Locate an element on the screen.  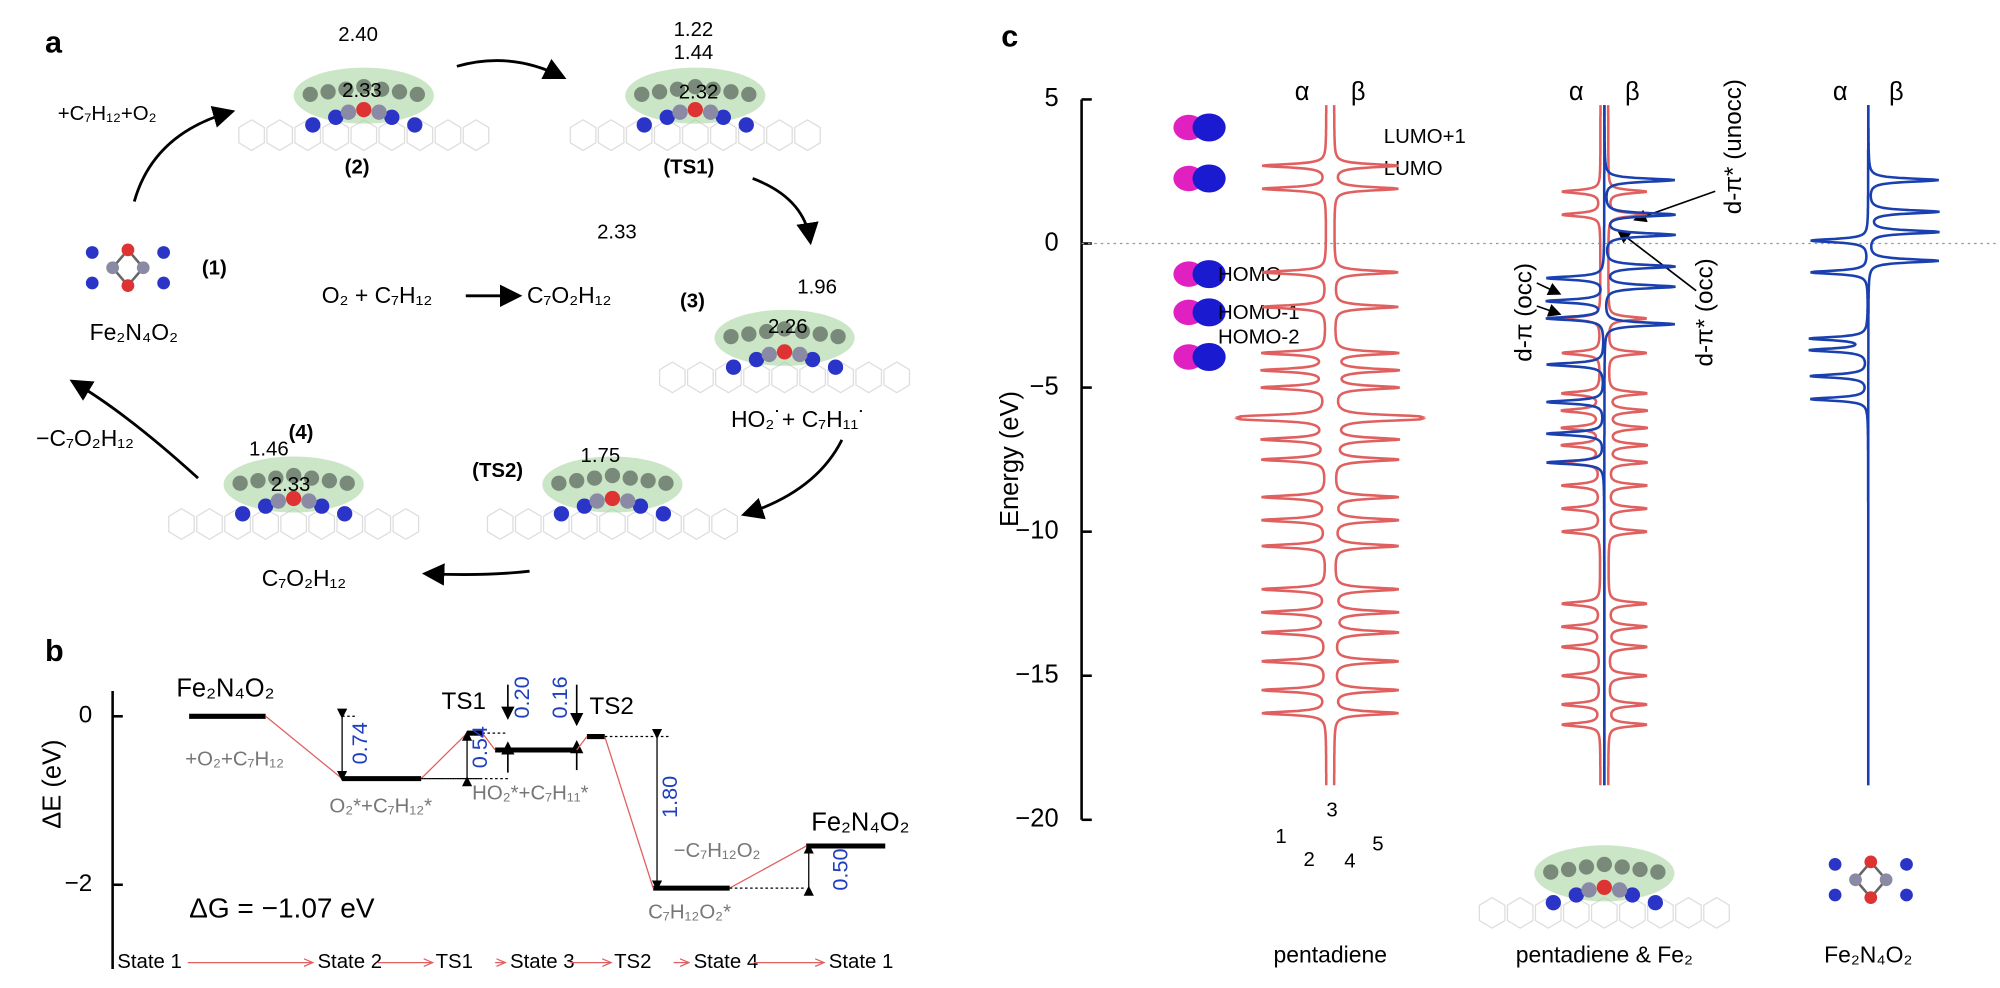
y-tick-label: 0 is located at coordinates (1051, 242).